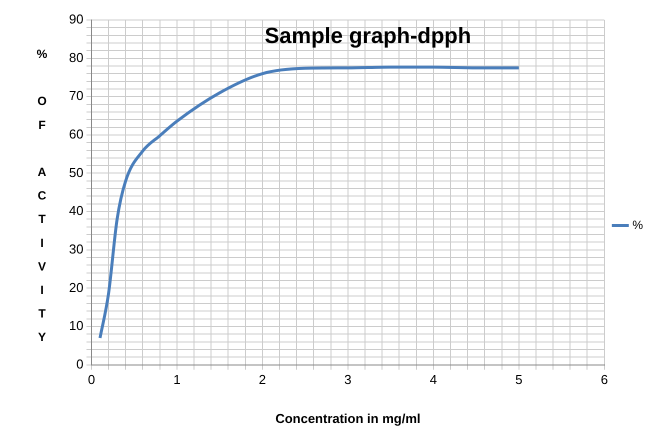 The image size is (659, 445). What do you see at coordinates (518, 380) in the screenshot?
I see `x-tick-label: 5` at bounding box center [518, 380].